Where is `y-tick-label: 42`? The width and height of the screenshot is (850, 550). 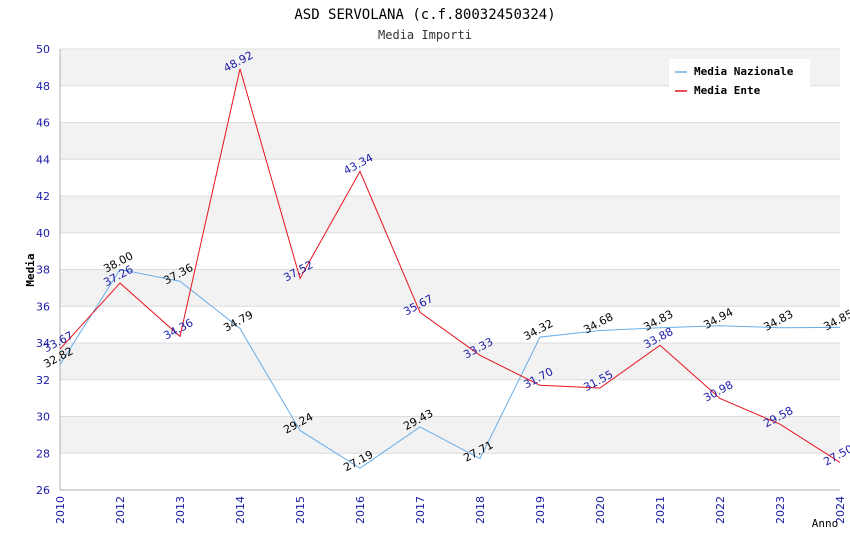
y-tick-label: 42 is located at coordinates (43, 196).